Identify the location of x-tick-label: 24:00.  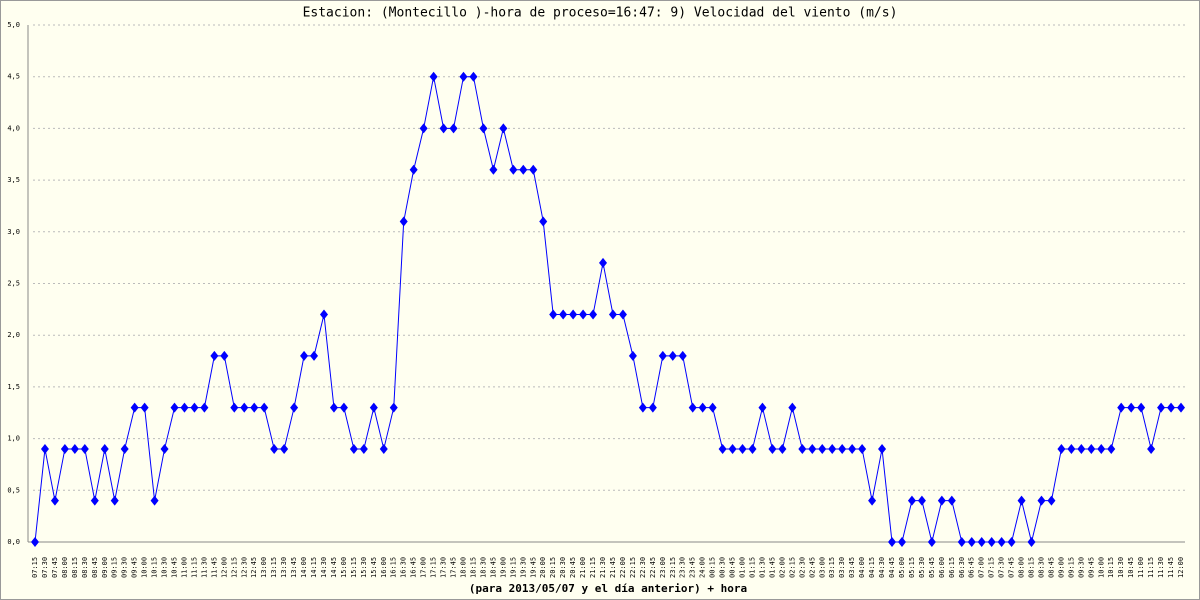
(703, 567).